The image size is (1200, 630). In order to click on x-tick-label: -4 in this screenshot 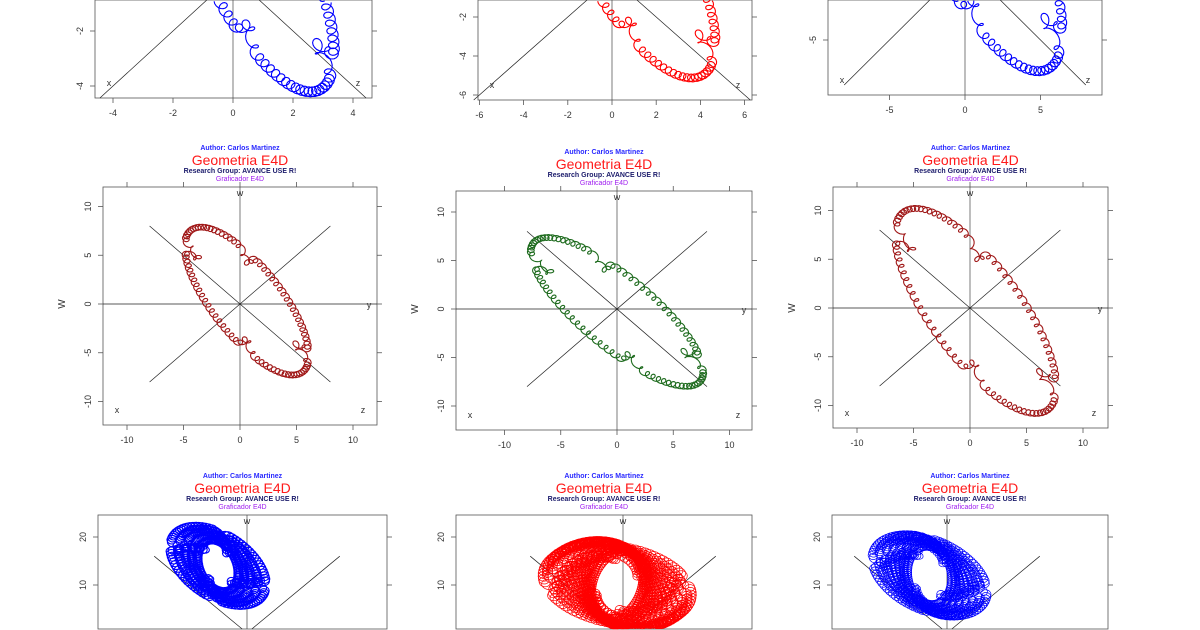, I will do `click(524, 115)`.